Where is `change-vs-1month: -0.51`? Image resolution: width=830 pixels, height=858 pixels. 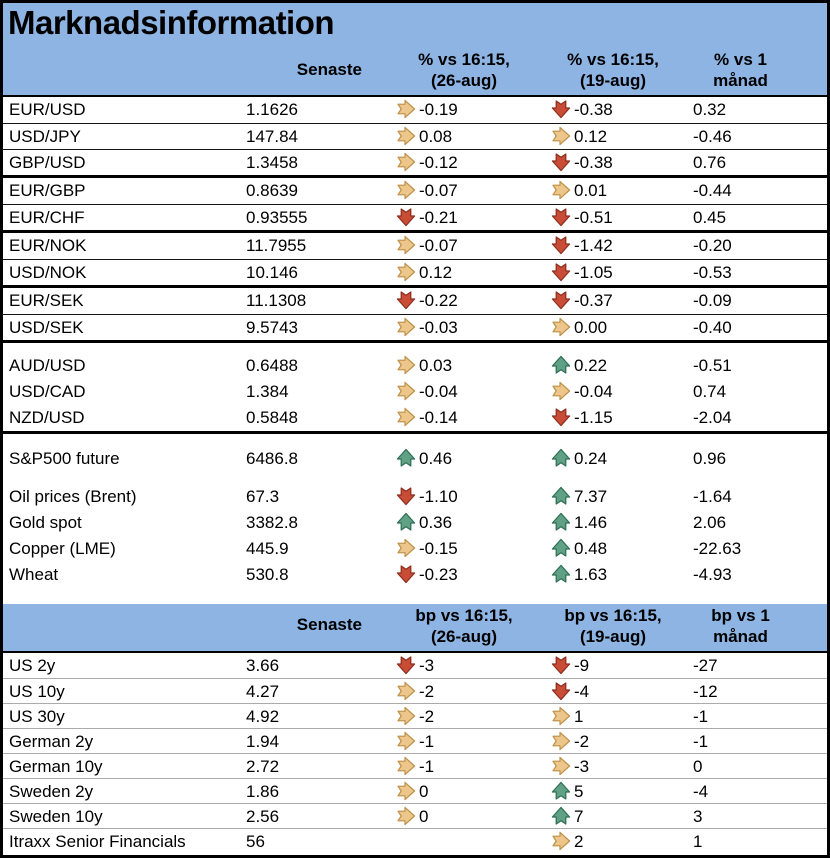
change-vs-1month: -0.51 is located at coordinates (712, 365).